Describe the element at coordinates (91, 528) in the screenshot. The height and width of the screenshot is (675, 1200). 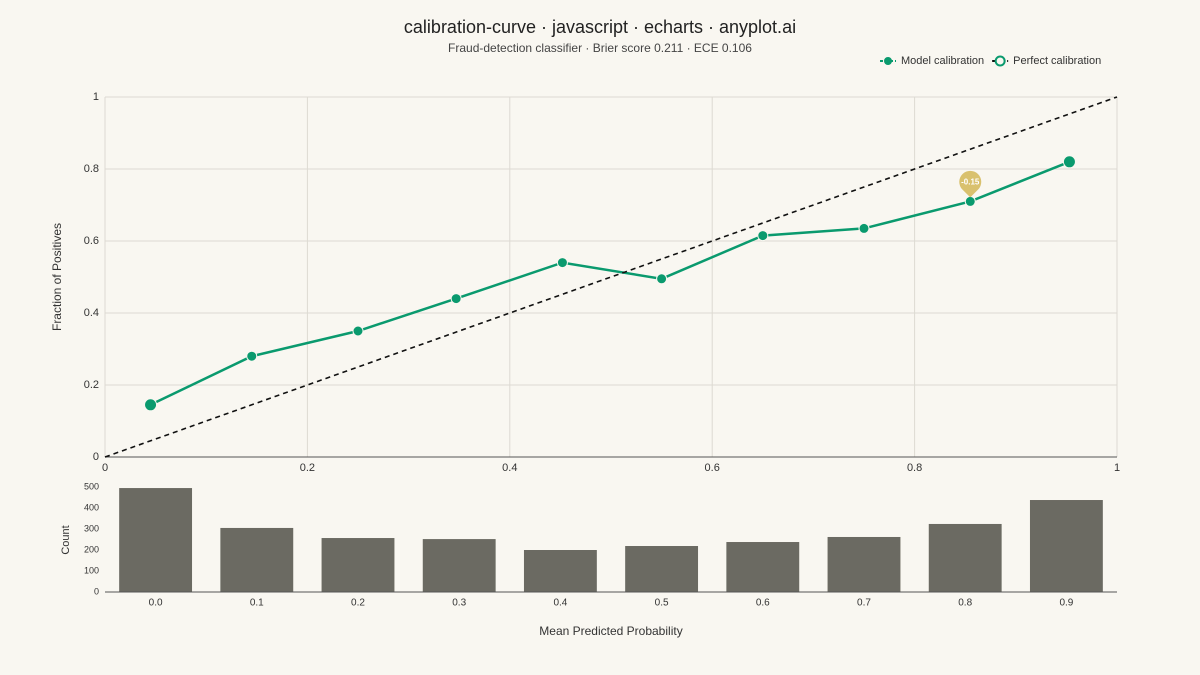
I see `y-tick-label: 300` at that location.